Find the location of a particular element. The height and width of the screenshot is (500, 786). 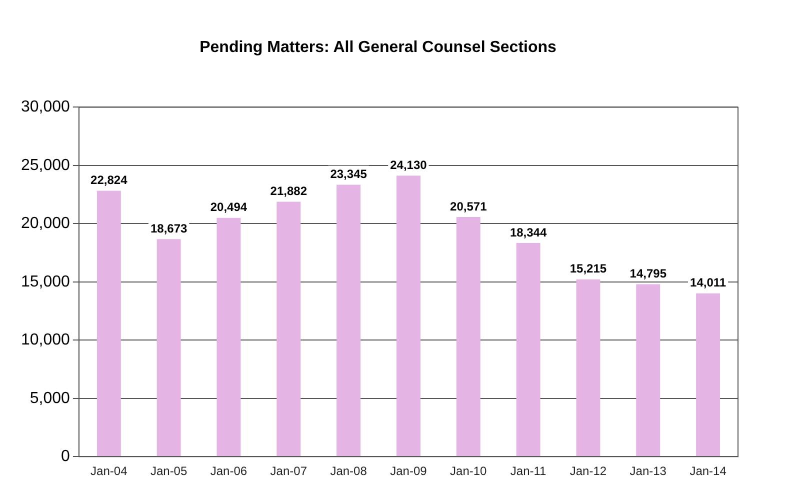

x-tick-label: Jan-08 is located at coordinates (349, 471).